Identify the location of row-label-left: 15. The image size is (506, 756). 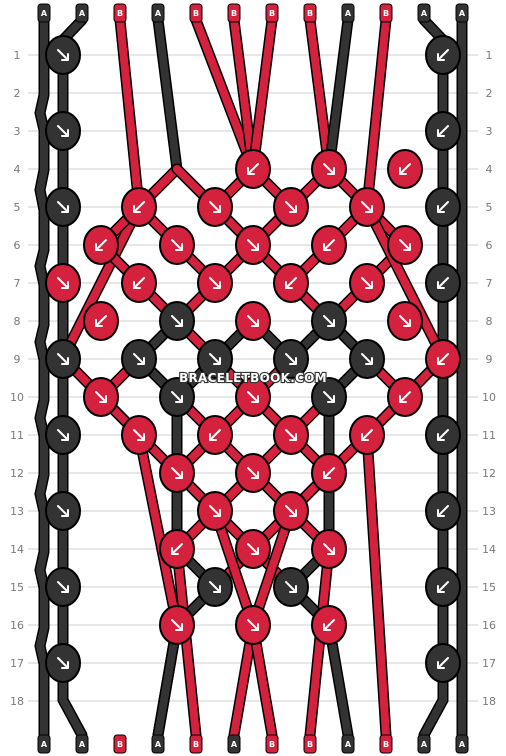
(17, 587).